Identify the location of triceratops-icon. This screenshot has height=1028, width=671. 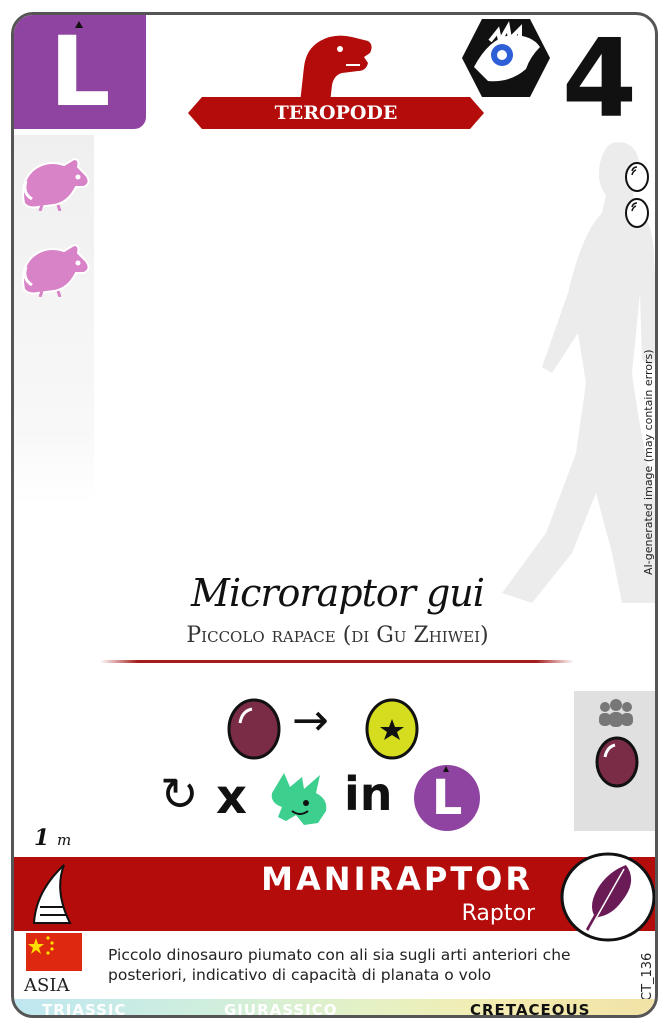
(299, 799).